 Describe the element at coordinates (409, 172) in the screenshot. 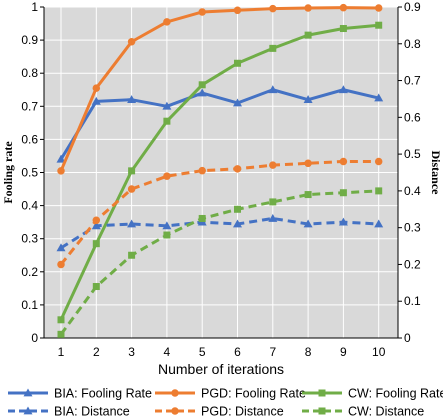

I see `right-axis-ticks: 0 0.1 0.2 0.3 0.4 0.5 0.6 0.7 0.8 0.9` at that location.